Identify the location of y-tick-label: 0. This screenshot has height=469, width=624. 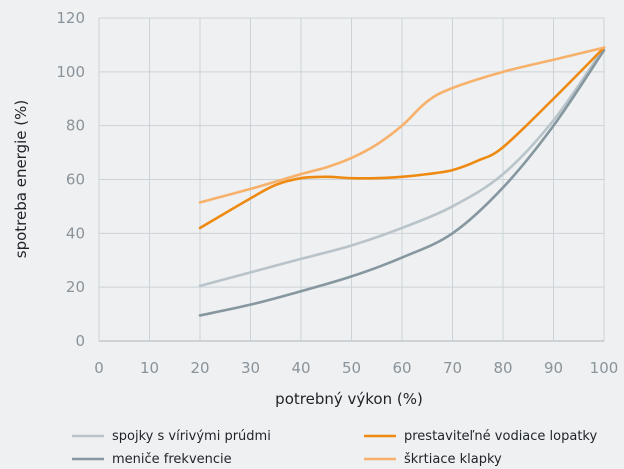
(80, 341).